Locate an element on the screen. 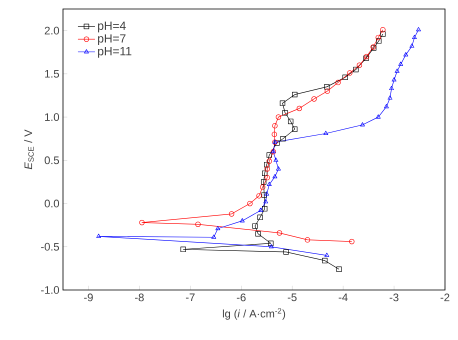  x-tick-label: -7 is located at coordinates (190, 298).